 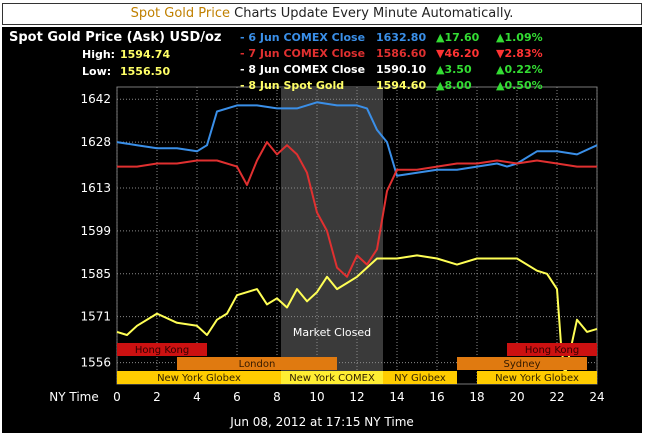 What do you see at coordinates (97, 71) in the screenshot?
I see `low-label: Low:` at bounding box center [97, 71].